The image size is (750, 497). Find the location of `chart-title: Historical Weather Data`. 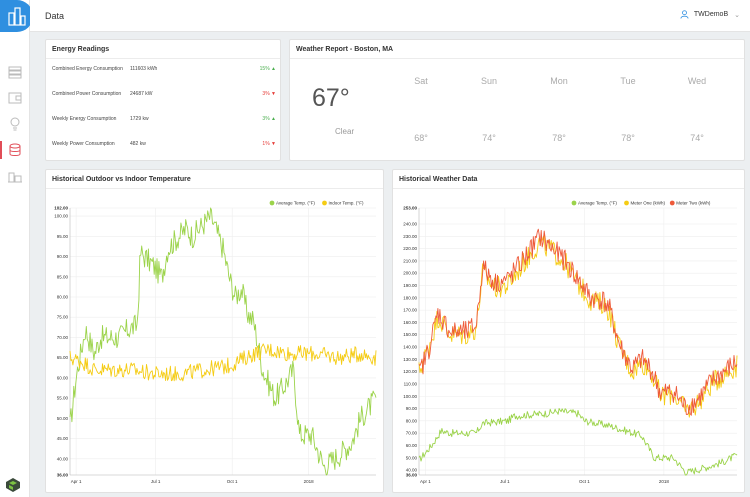

chart-title: Historical Weather Data is located at coordinates (438, 179).